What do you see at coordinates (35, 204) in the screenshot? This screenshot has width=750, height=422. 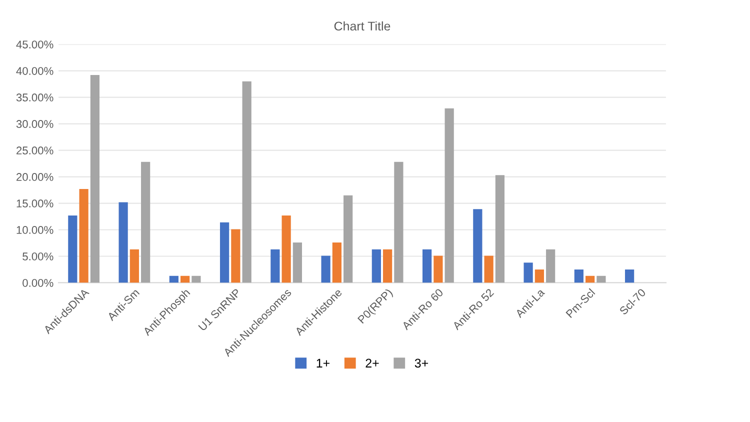 I see `y-tick-label: 15.00%` at bounding box center [35, 204].